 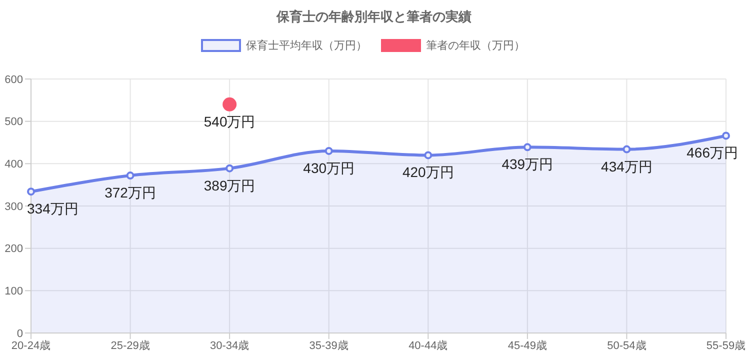 What do you see at coordinates (373, 17) in the screenshot?
I see `chart-title: 保育士の年齢別年収と筆者の実績` at bounding box center [373, 17].